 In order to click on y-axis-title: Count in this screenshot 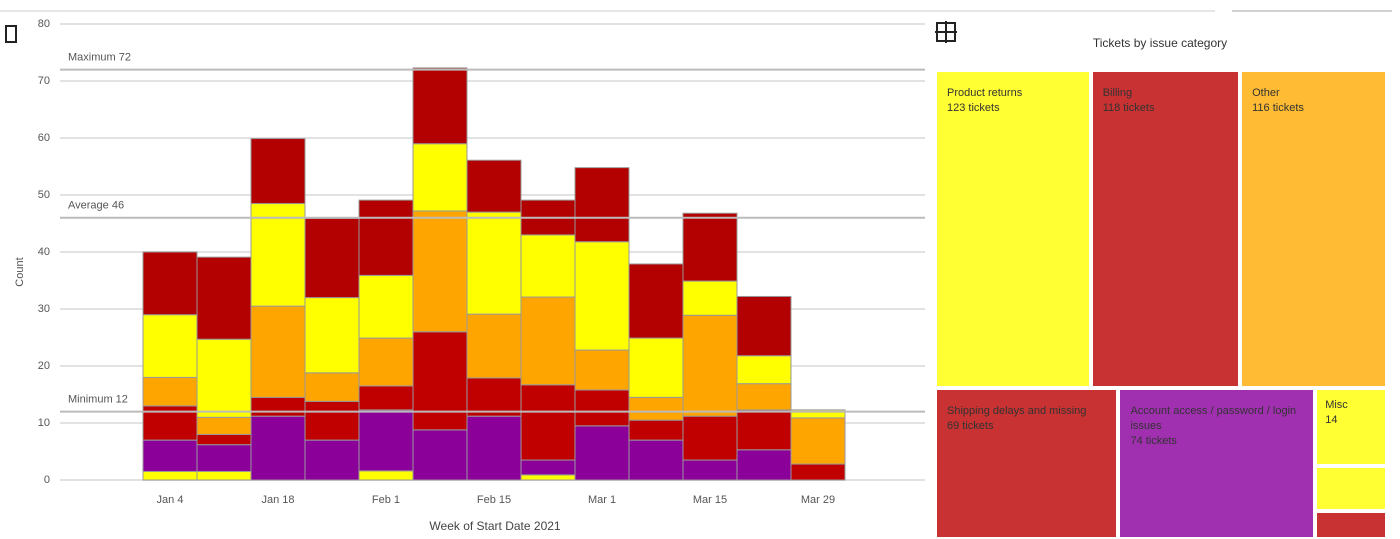, I will do `click(20, 271)`.